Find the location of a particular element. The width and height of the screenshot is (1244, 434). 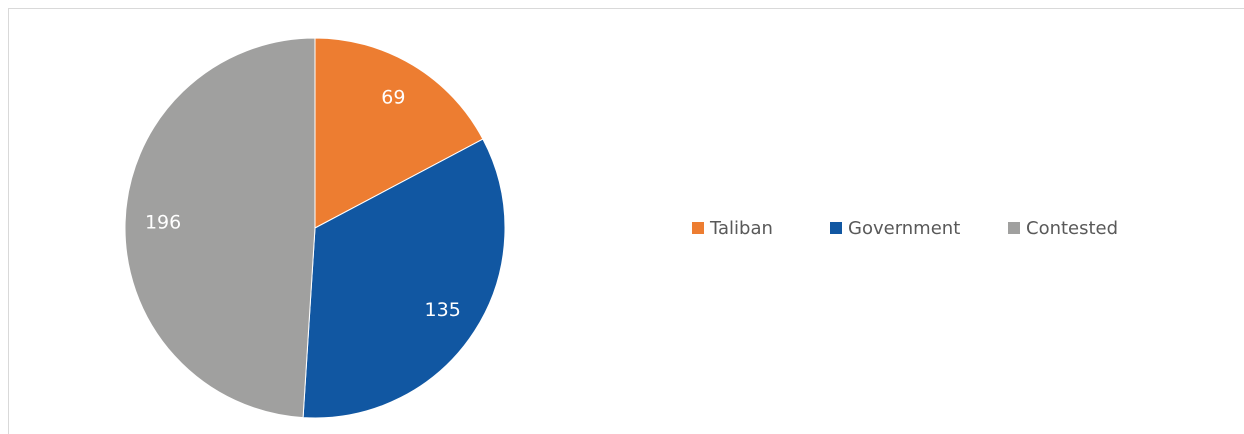

legend-label: Taliban is located at coordinates (741, 228).